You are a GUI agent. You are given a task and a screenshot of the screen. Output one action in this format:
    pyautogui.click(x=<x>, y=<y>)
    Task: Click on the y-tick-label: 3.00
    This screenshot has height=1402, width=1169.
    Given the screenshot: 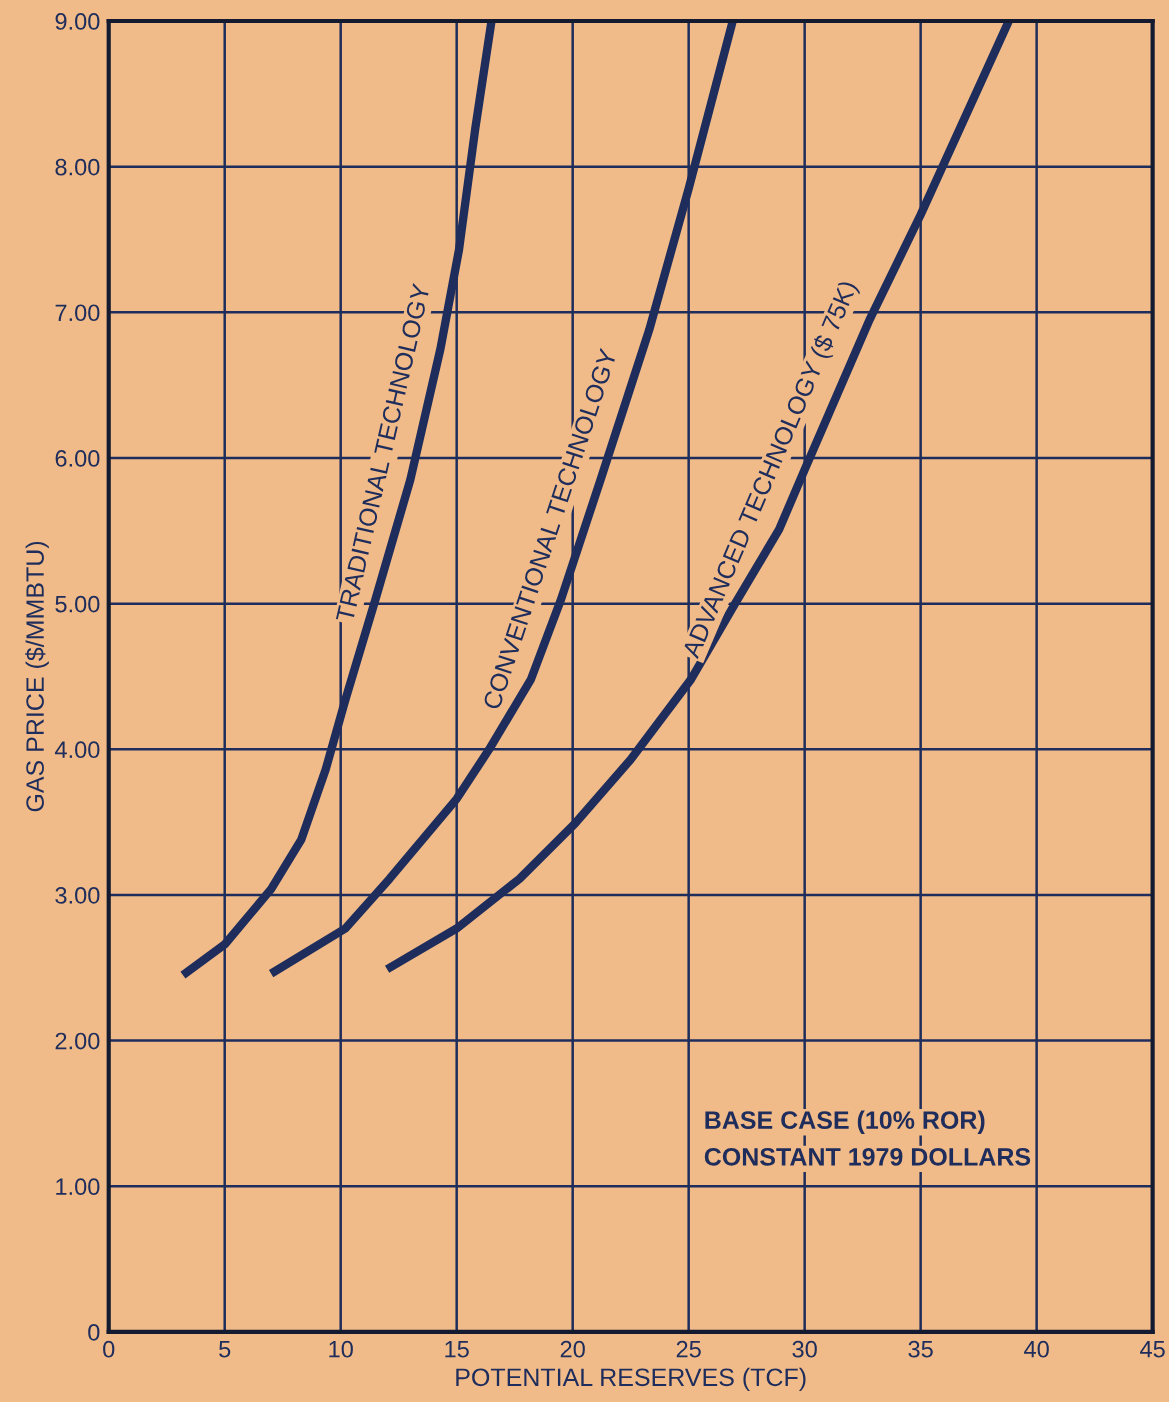 What is the action you would take?
    pyautogui.click(x=77, y=895)
    